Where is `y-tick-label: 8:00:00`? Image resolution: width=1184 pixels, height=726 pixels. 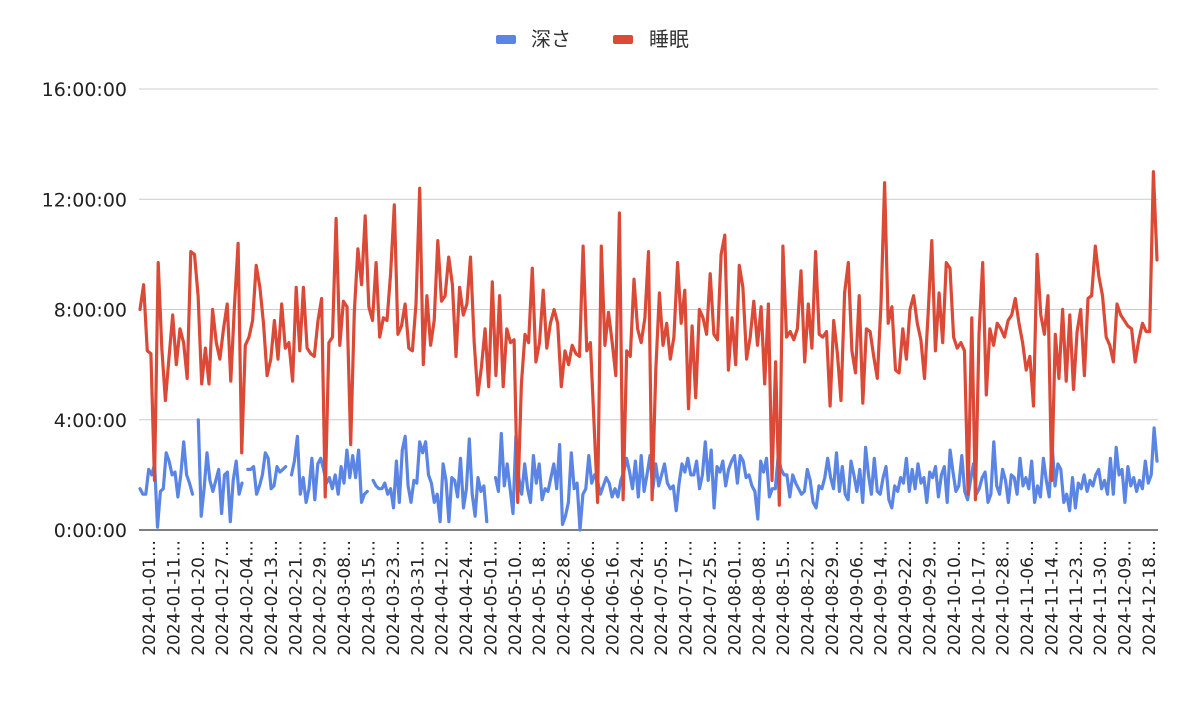 y-tick-label: 8:00:00 is located at coordinates (90, 311).